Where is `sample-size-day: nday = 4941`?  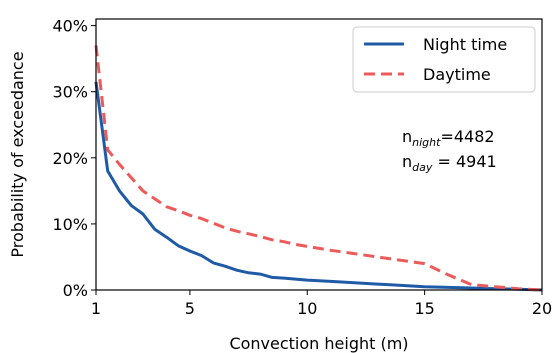
sample-size-day: nday = 4941 is located at coordinates (449, 163).